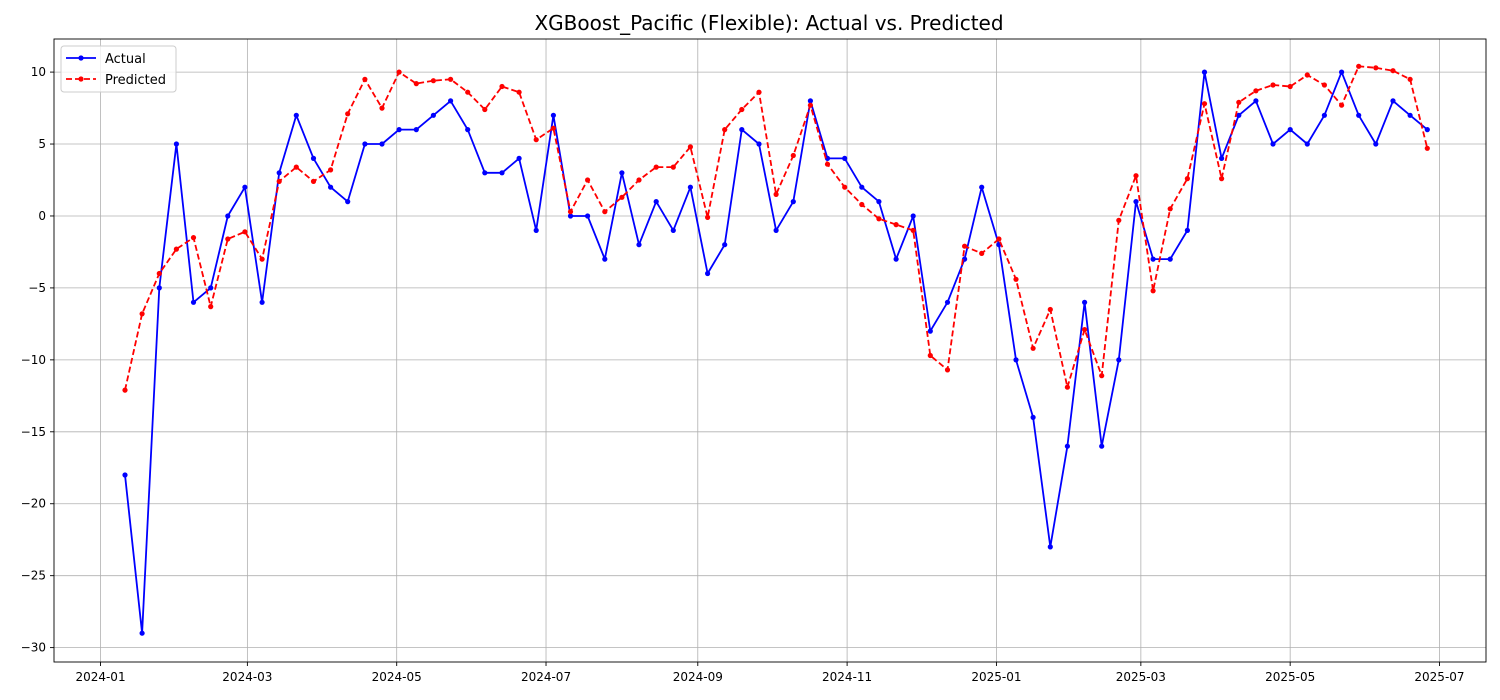 The image size is (1500, 700). What do you see at coordinates (33, 360) in the screenshot?
I see `y-tick-label: −10` at bounding box center [33, 360].